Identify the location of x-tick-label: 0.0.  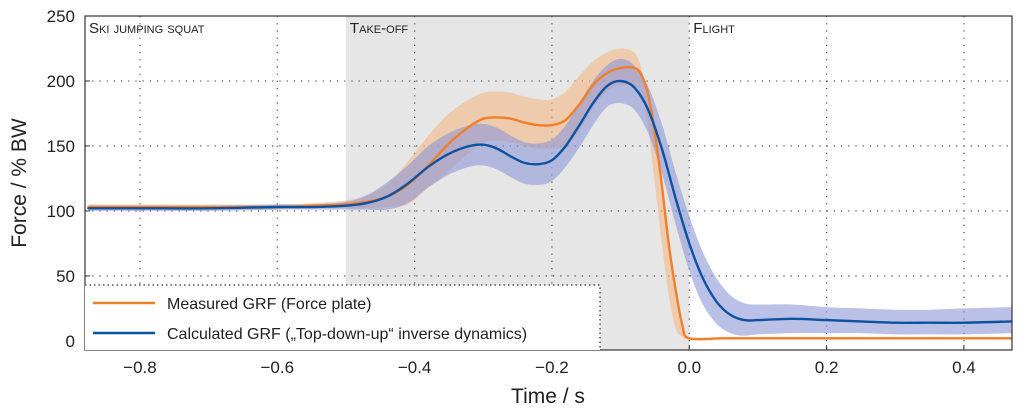
(689, 367).